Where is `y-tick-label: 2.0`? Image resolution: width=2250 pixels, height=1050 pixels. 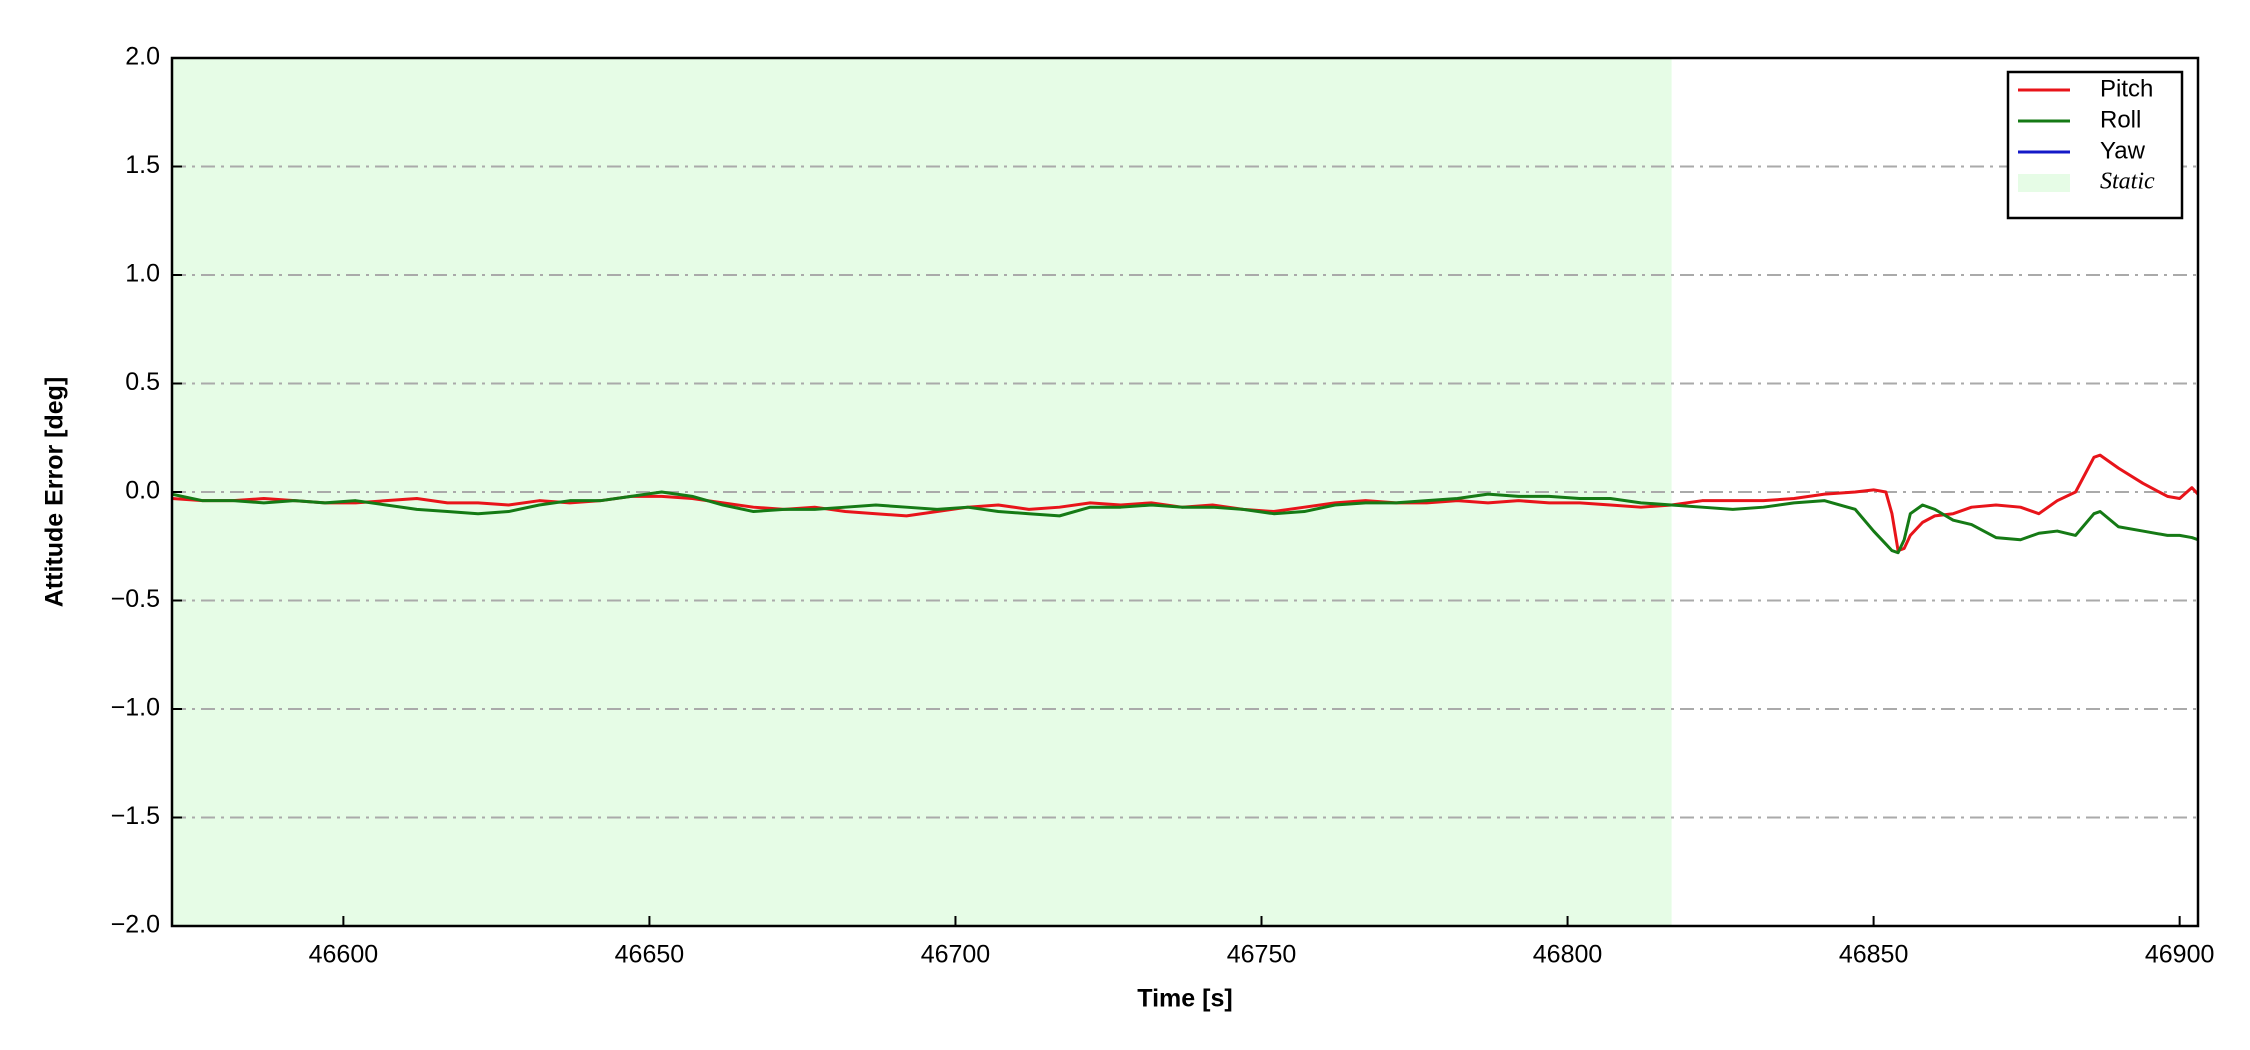
y-tick-label: 2.0 is located at coordinates (142, 57).